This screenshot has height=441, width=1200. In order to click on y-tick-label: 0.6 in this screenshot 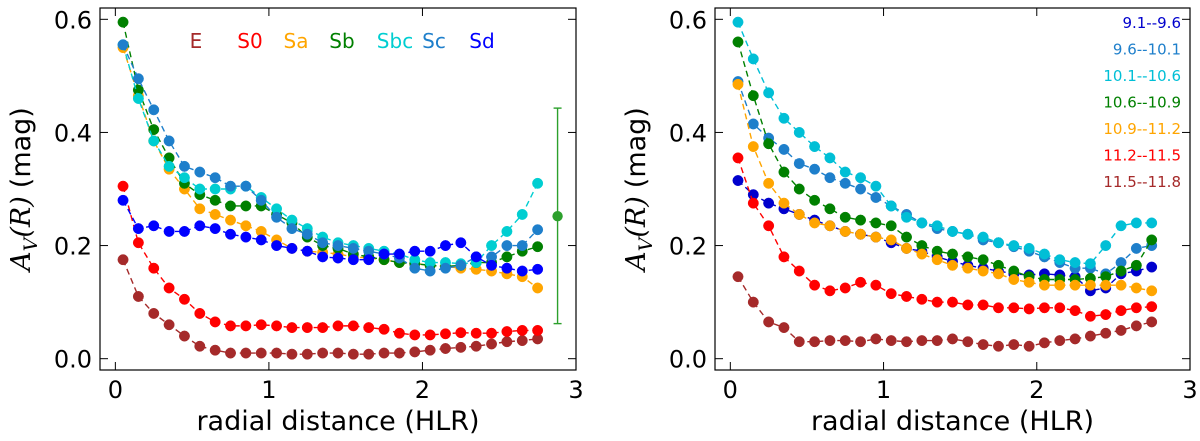, I will do `click(73, 20)`.